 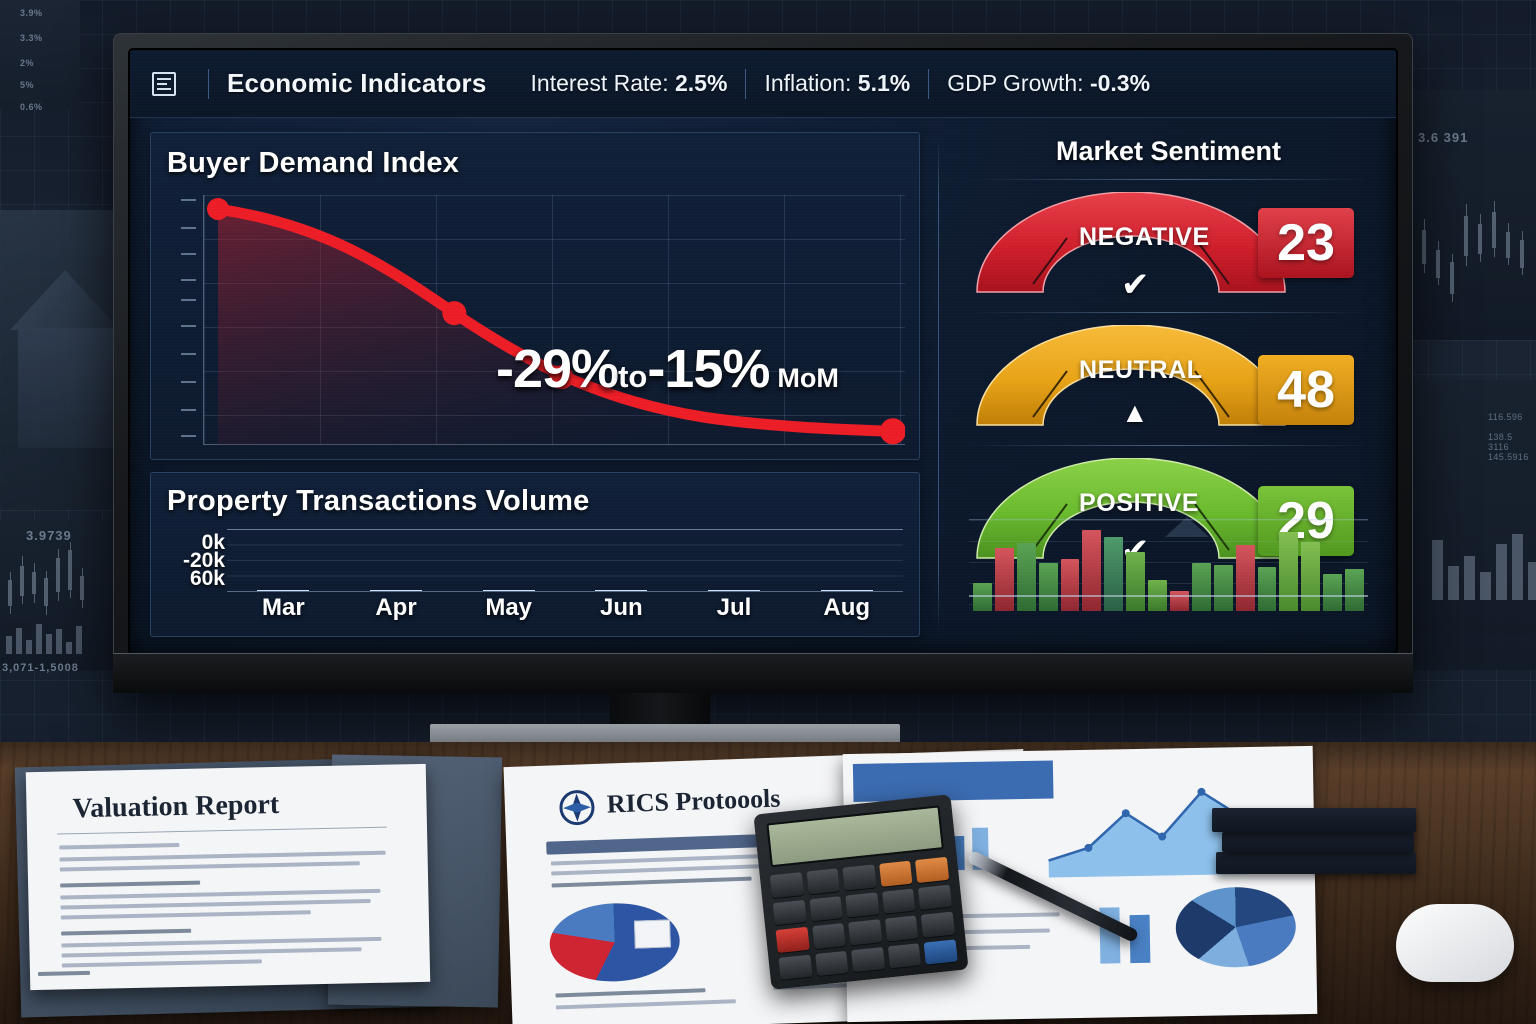 What do you see at coordinates (378, 501) in the screenshot?
I see `property-transactions-title: Property Transactions Volume` at bounding box center [378, 501].